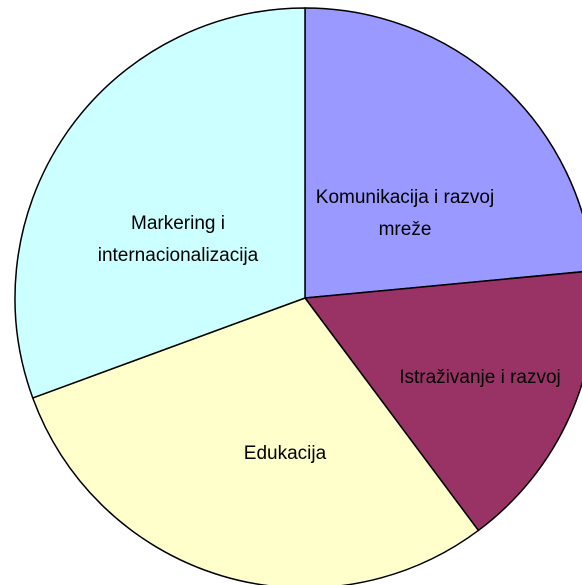  Describe the element at coordinates (480, 377) in the screenshot. I see `slice-label: Istraživanje i razvoj` at that location.